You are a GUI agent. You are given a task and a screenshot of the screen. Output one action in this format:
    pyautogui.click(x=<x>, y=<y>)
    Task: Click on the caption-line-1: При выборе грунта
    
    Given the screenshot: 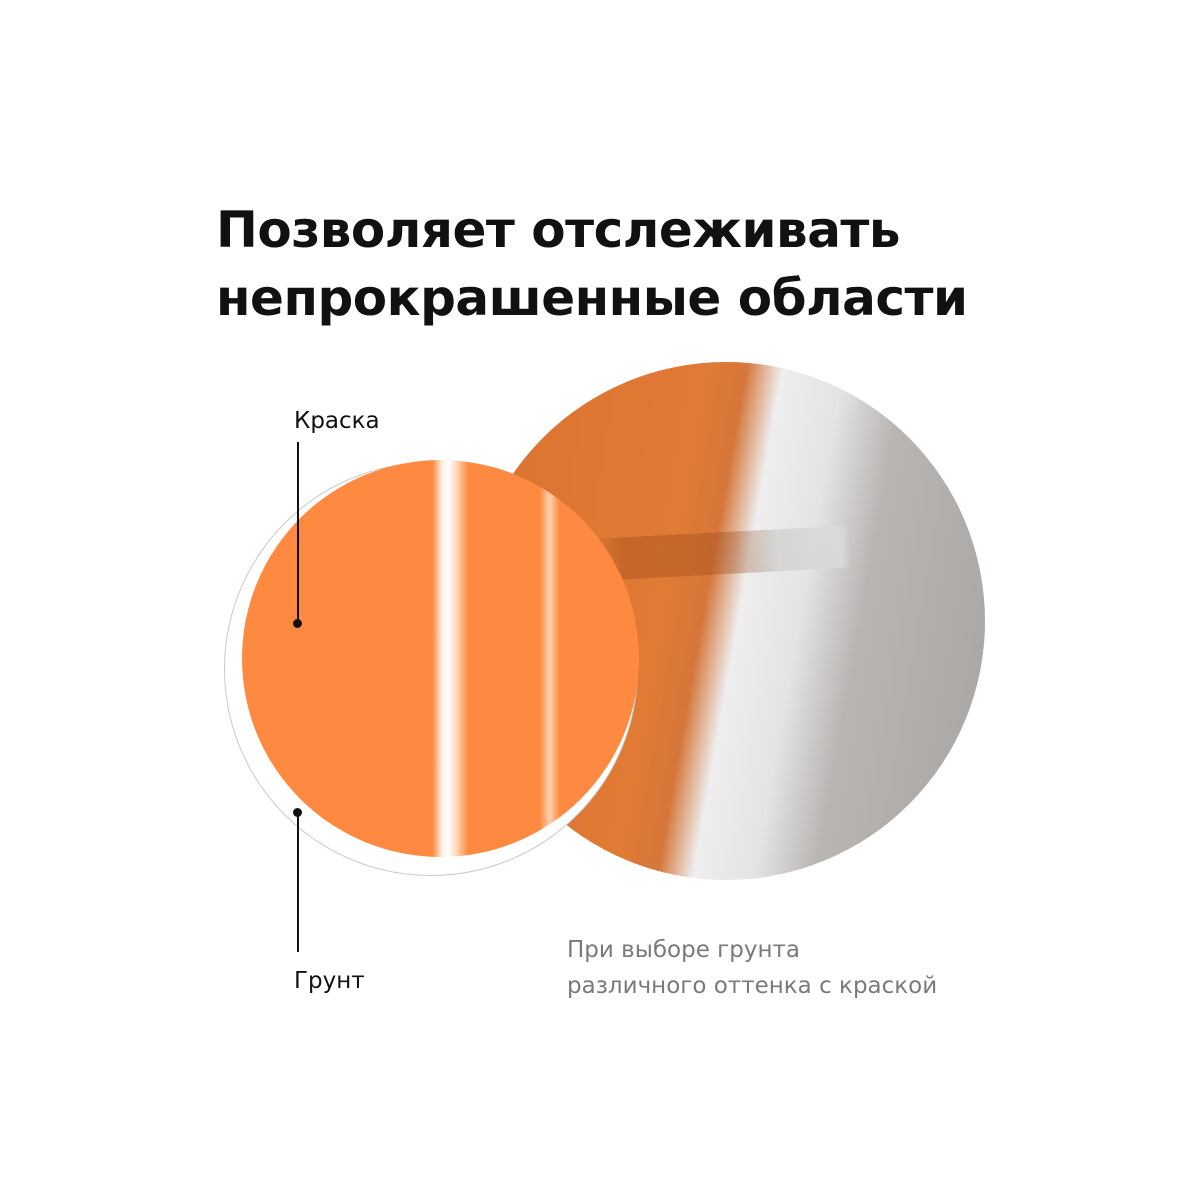 What is the action you would take?
    pyautogui.click(x=684, y=950)
    